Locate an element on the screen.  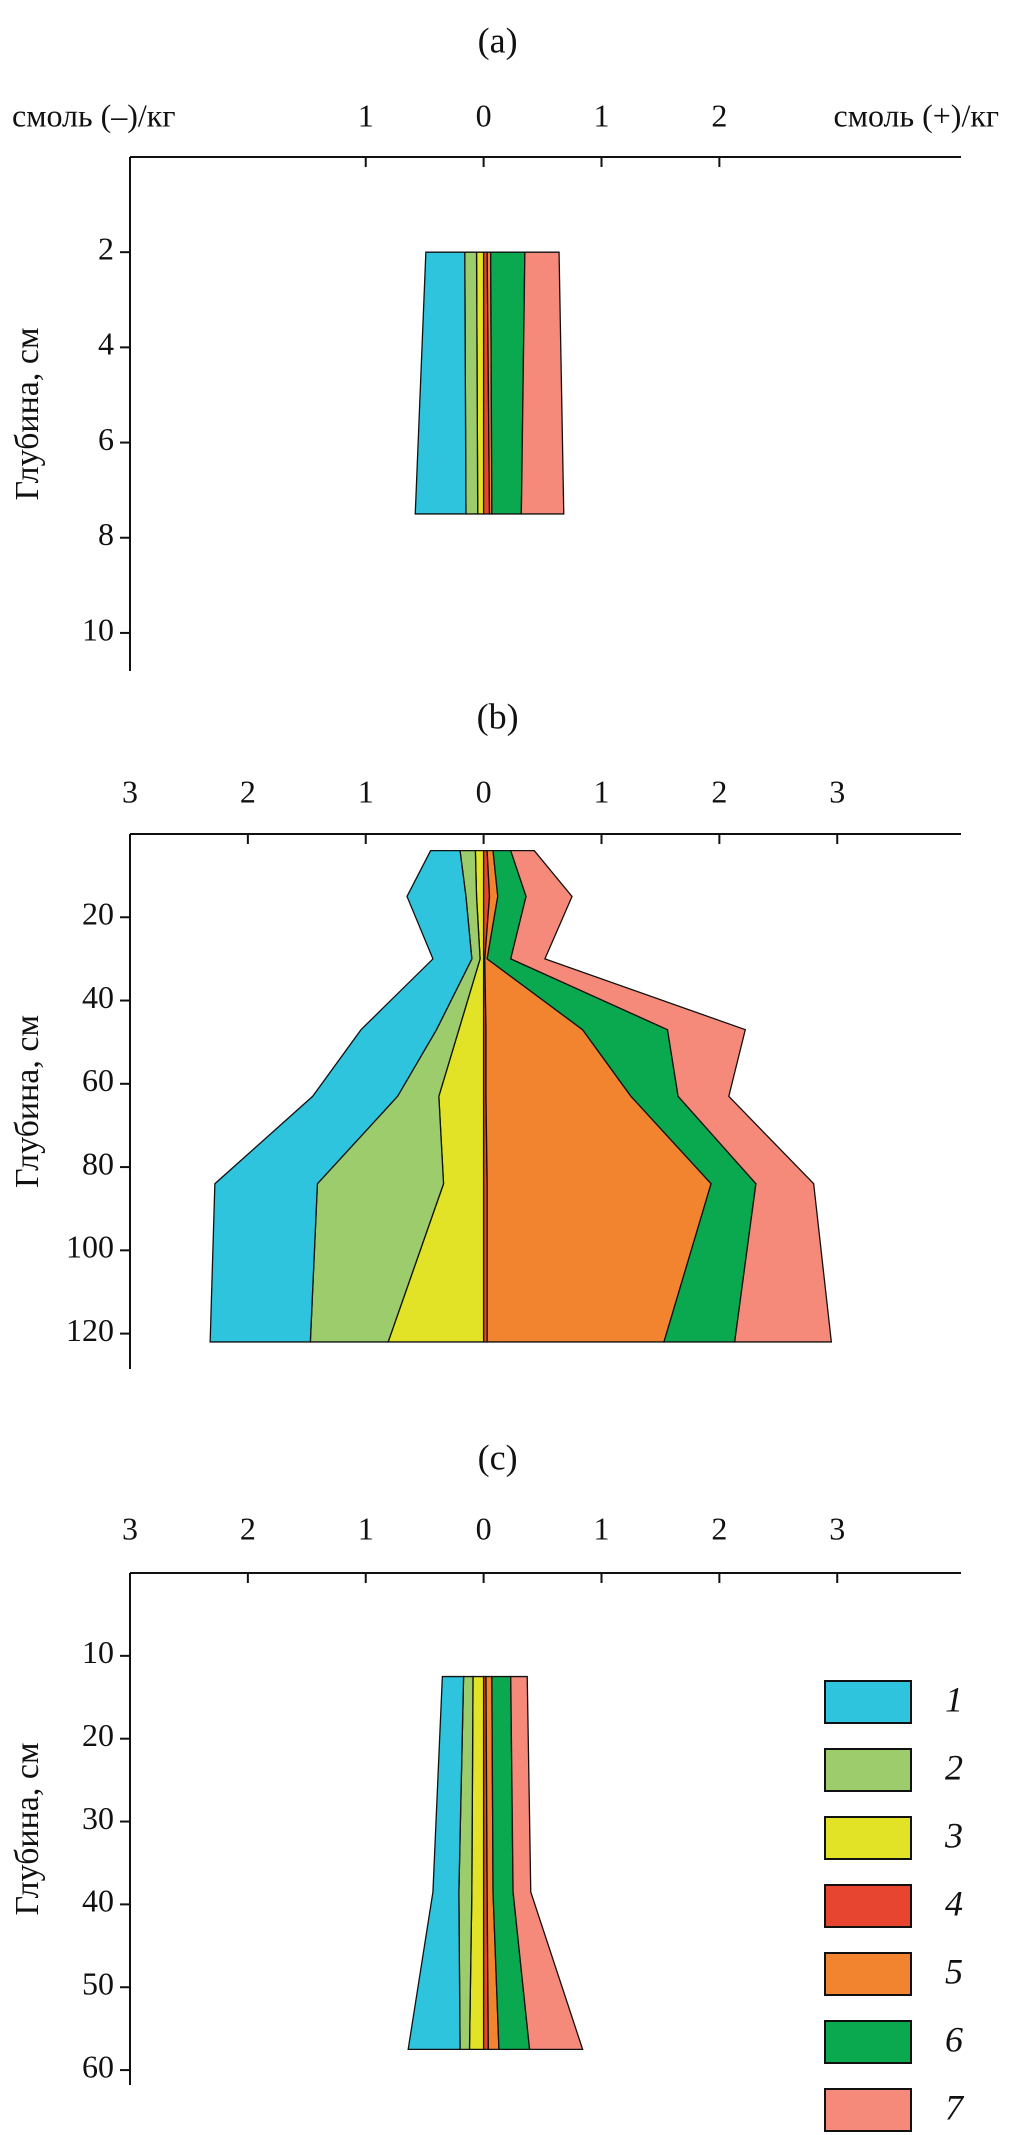
x-axis-label: смоль (+)/кг is located at coordinates (916, 115).